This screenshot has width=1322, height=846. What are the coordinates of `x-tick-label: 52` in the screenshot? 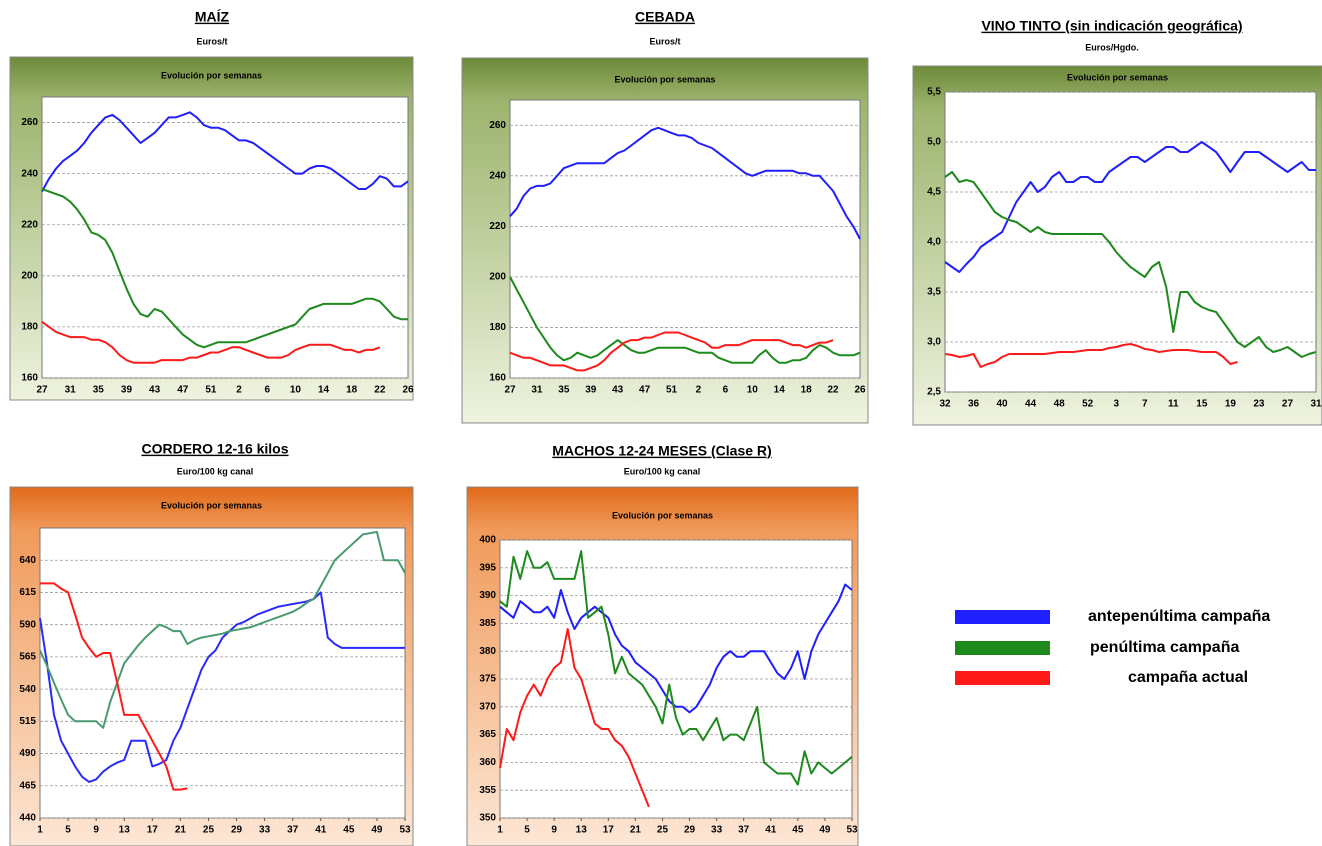 It's located at (1088, 404).